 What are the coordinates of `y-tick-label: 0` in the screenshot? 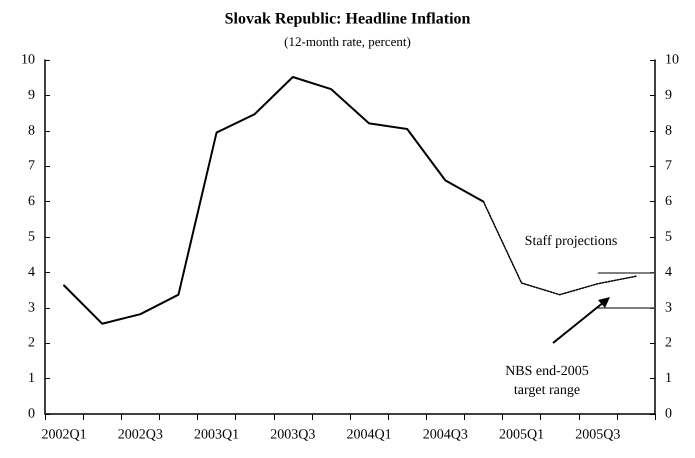 It's located at (31, 414).